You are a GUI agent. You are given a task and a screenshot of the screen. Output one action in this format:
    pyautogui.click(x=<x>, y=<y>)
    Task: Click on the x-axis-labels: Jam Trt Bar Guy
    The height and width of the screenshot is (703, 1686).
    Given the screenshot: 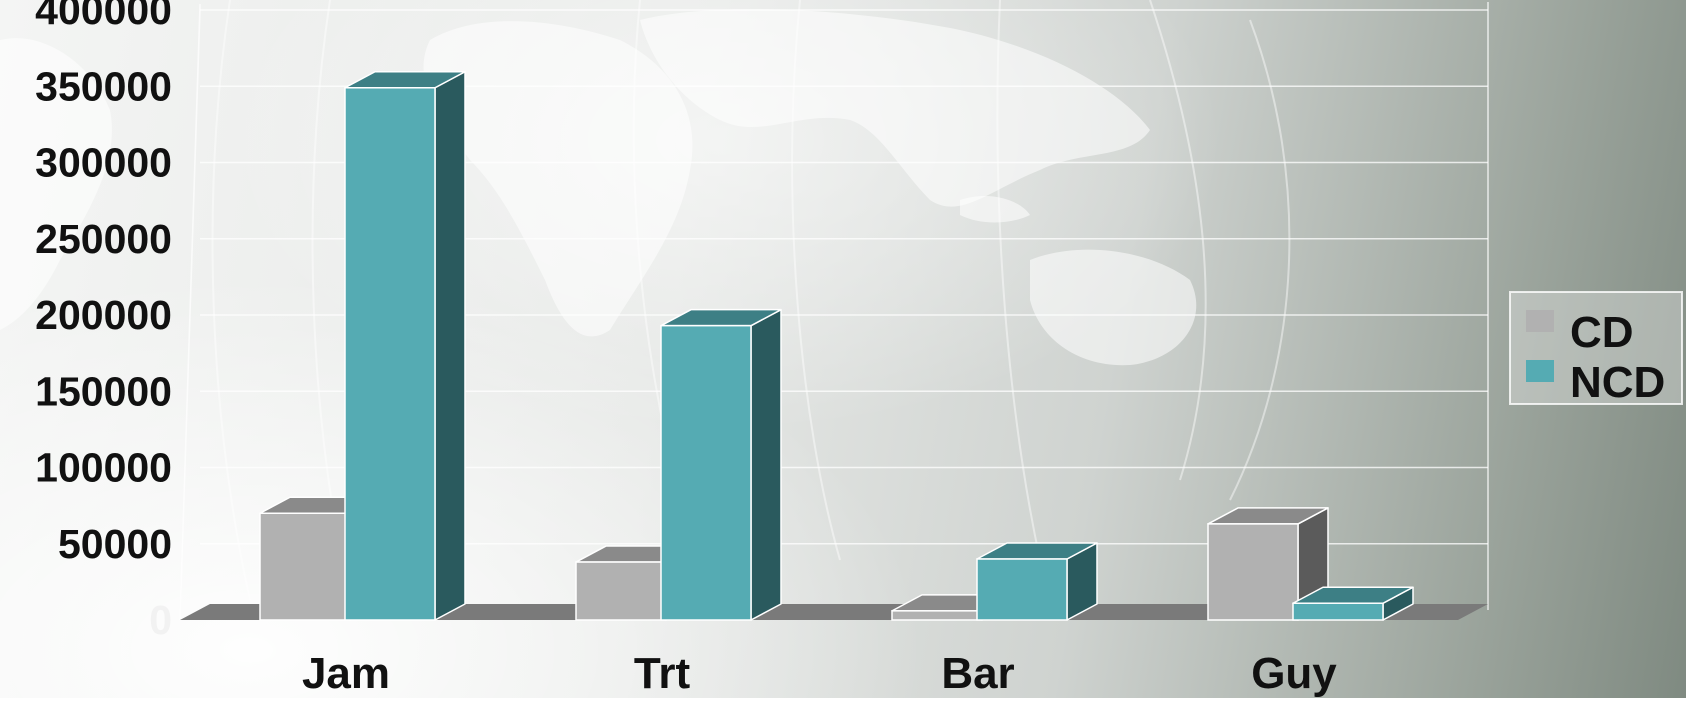 What is the action you would take?
    pyautogui.click(x=819, y=673)
    